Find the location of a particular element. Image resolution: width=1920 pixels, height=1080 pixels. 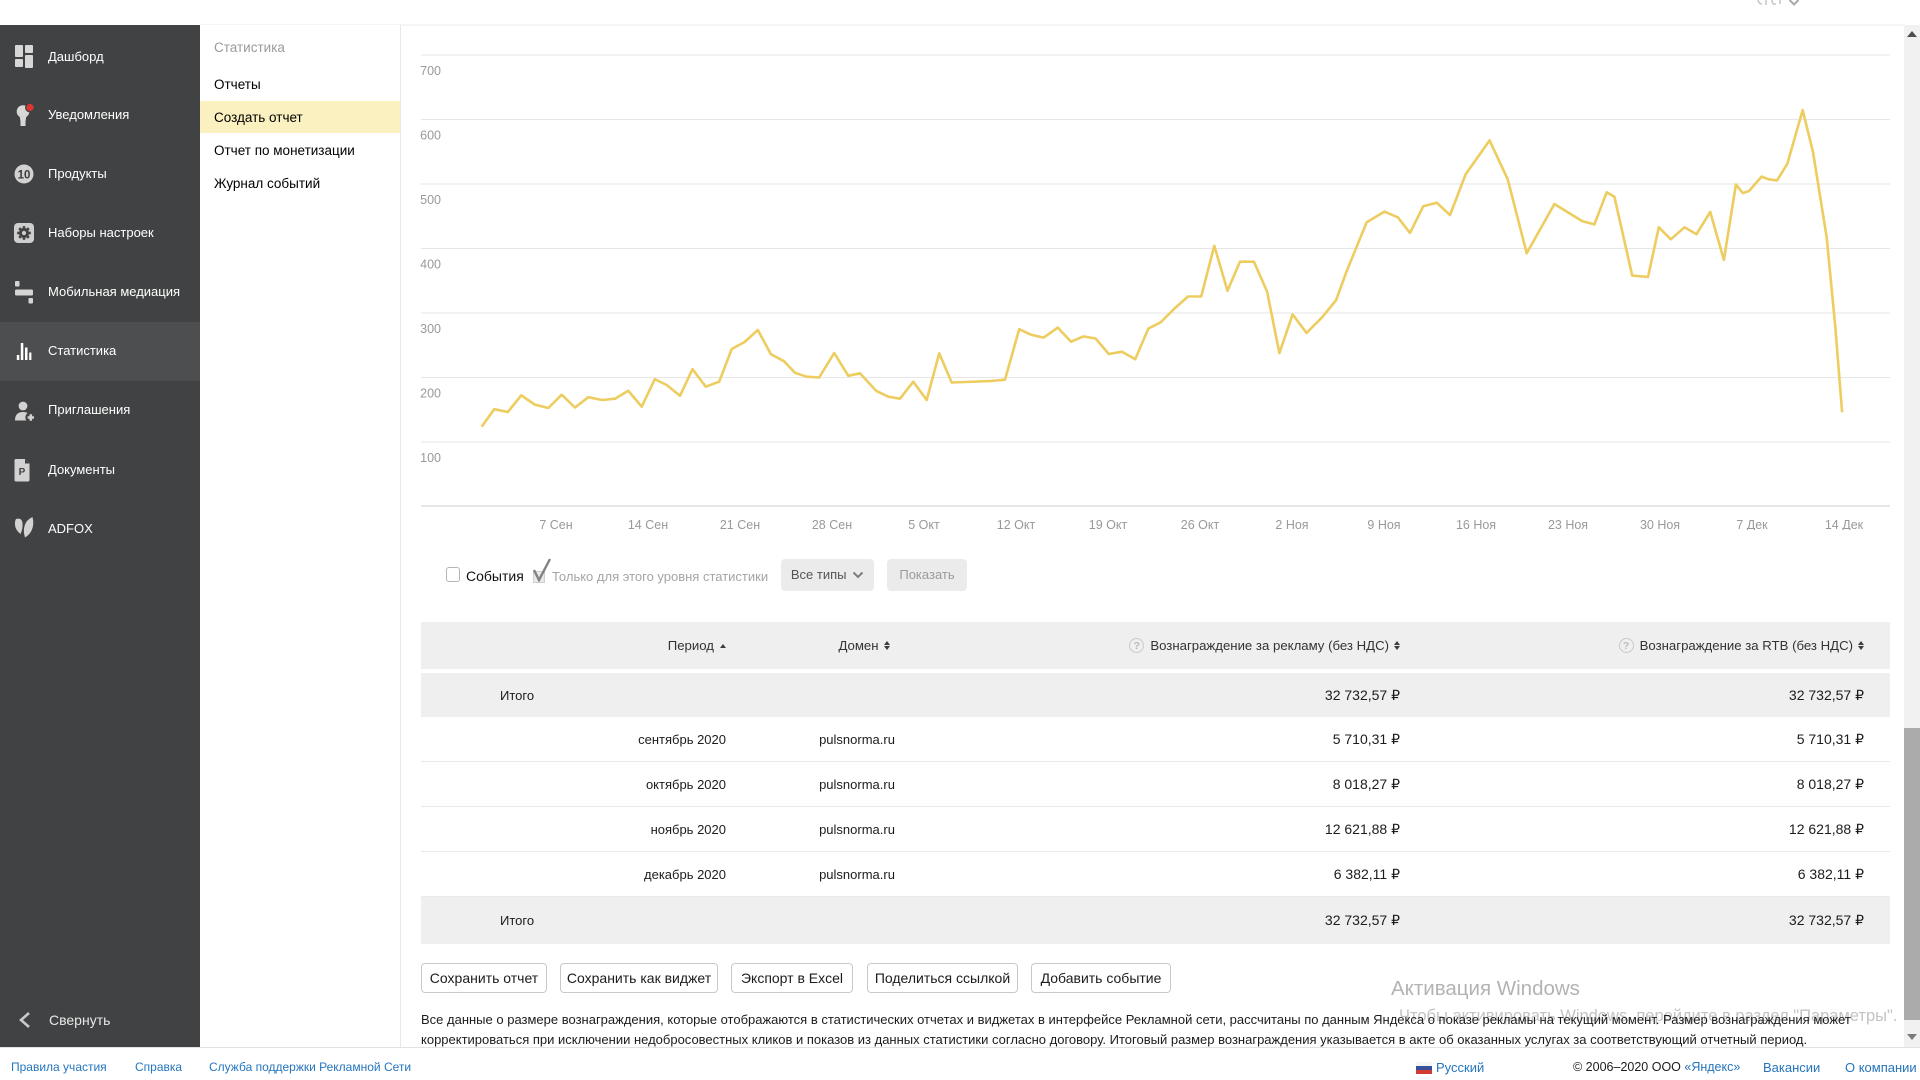

svg-text: 200 is located at coordinates (430, 394).